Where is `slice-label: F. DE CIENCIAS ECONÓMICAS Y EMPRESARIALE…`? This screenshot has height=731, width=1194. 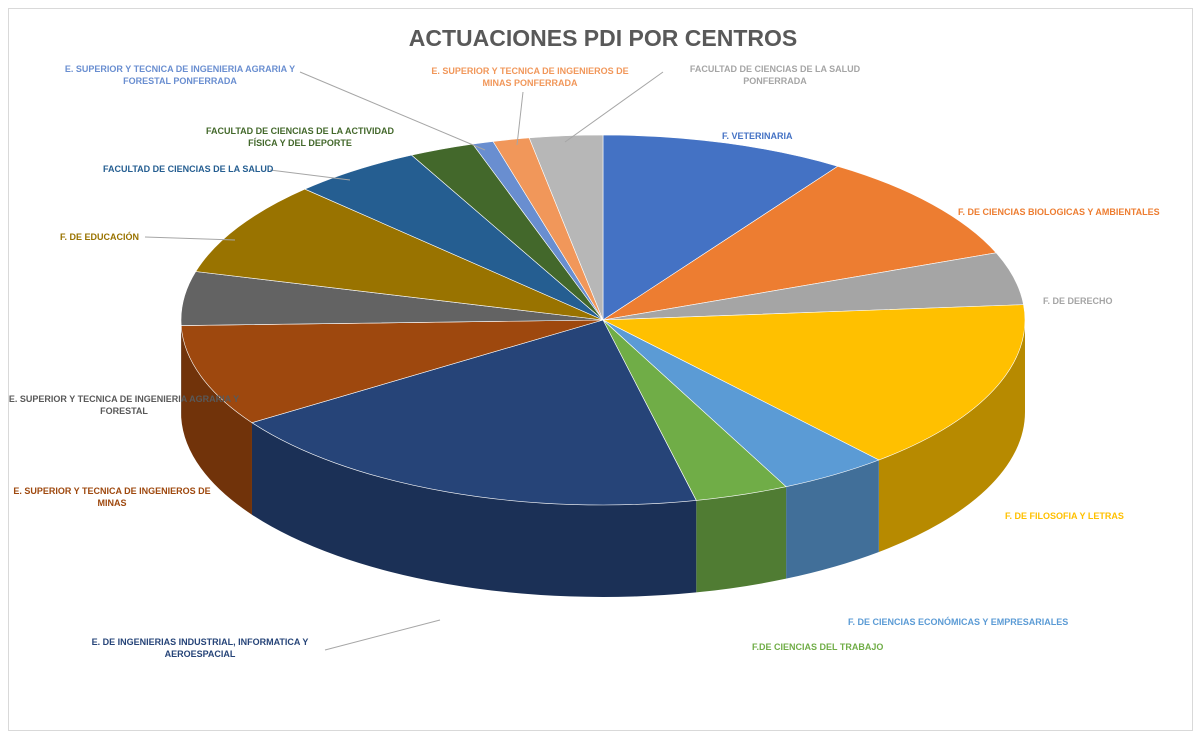 slice-label: F. DE CIENCIAS ECONÓMICAS Y EMPRESARIALE… is located at coordinates (958, 622).